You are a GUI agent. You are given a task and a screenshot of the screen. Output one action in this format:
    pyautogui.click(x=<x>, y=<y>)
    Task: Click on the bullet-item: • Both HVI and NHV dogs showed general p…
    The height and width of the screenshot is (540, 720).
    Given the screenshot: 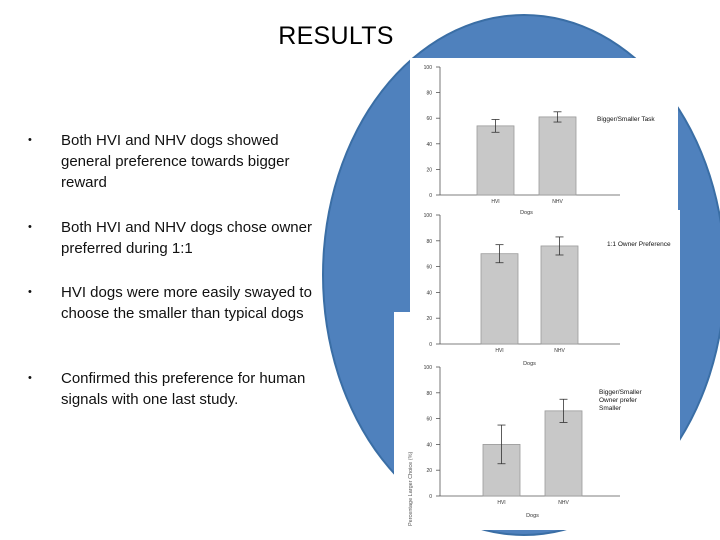 What is the action you would take?
    pyautogui.click(x=178, y=161)
    